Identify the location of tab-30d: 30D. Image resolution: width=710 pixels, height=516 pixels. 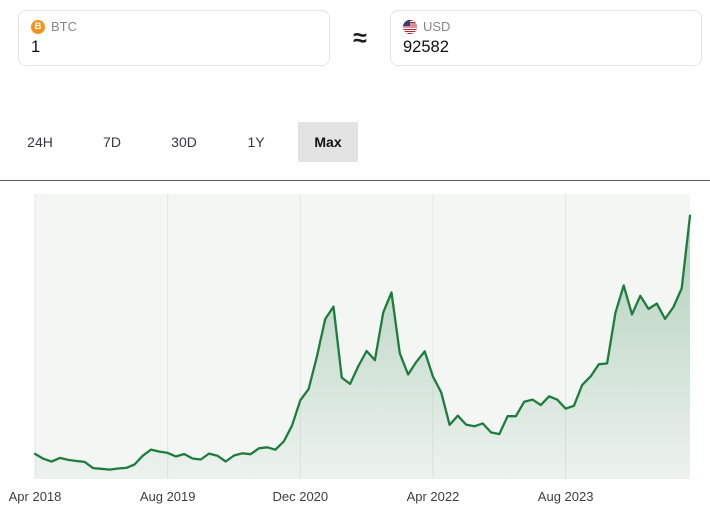
(184, 142).